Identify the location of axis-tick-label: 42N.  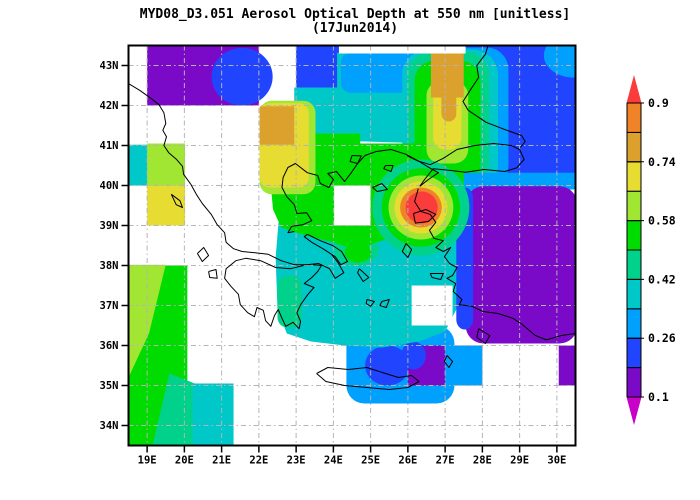
(109, 106).